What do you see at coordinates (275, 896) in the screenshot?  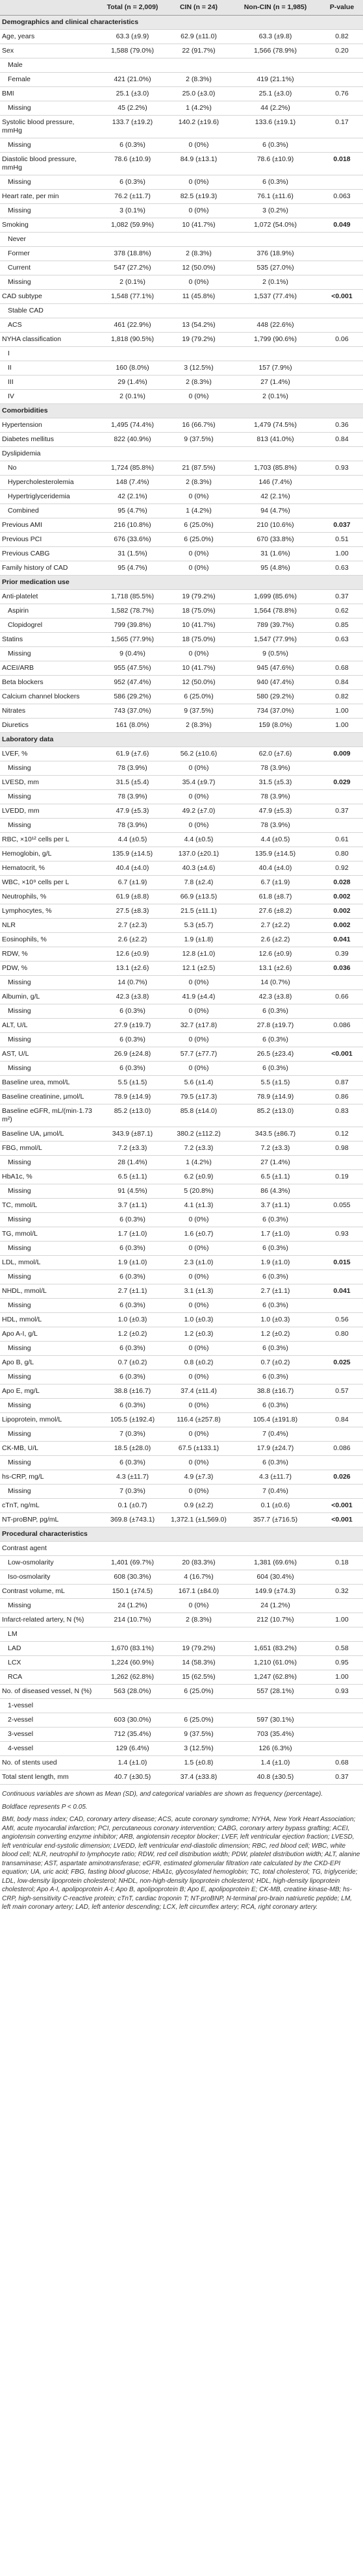 I see `value-cell: 61.8 (±8.7)` at bounding box center [275, 896].